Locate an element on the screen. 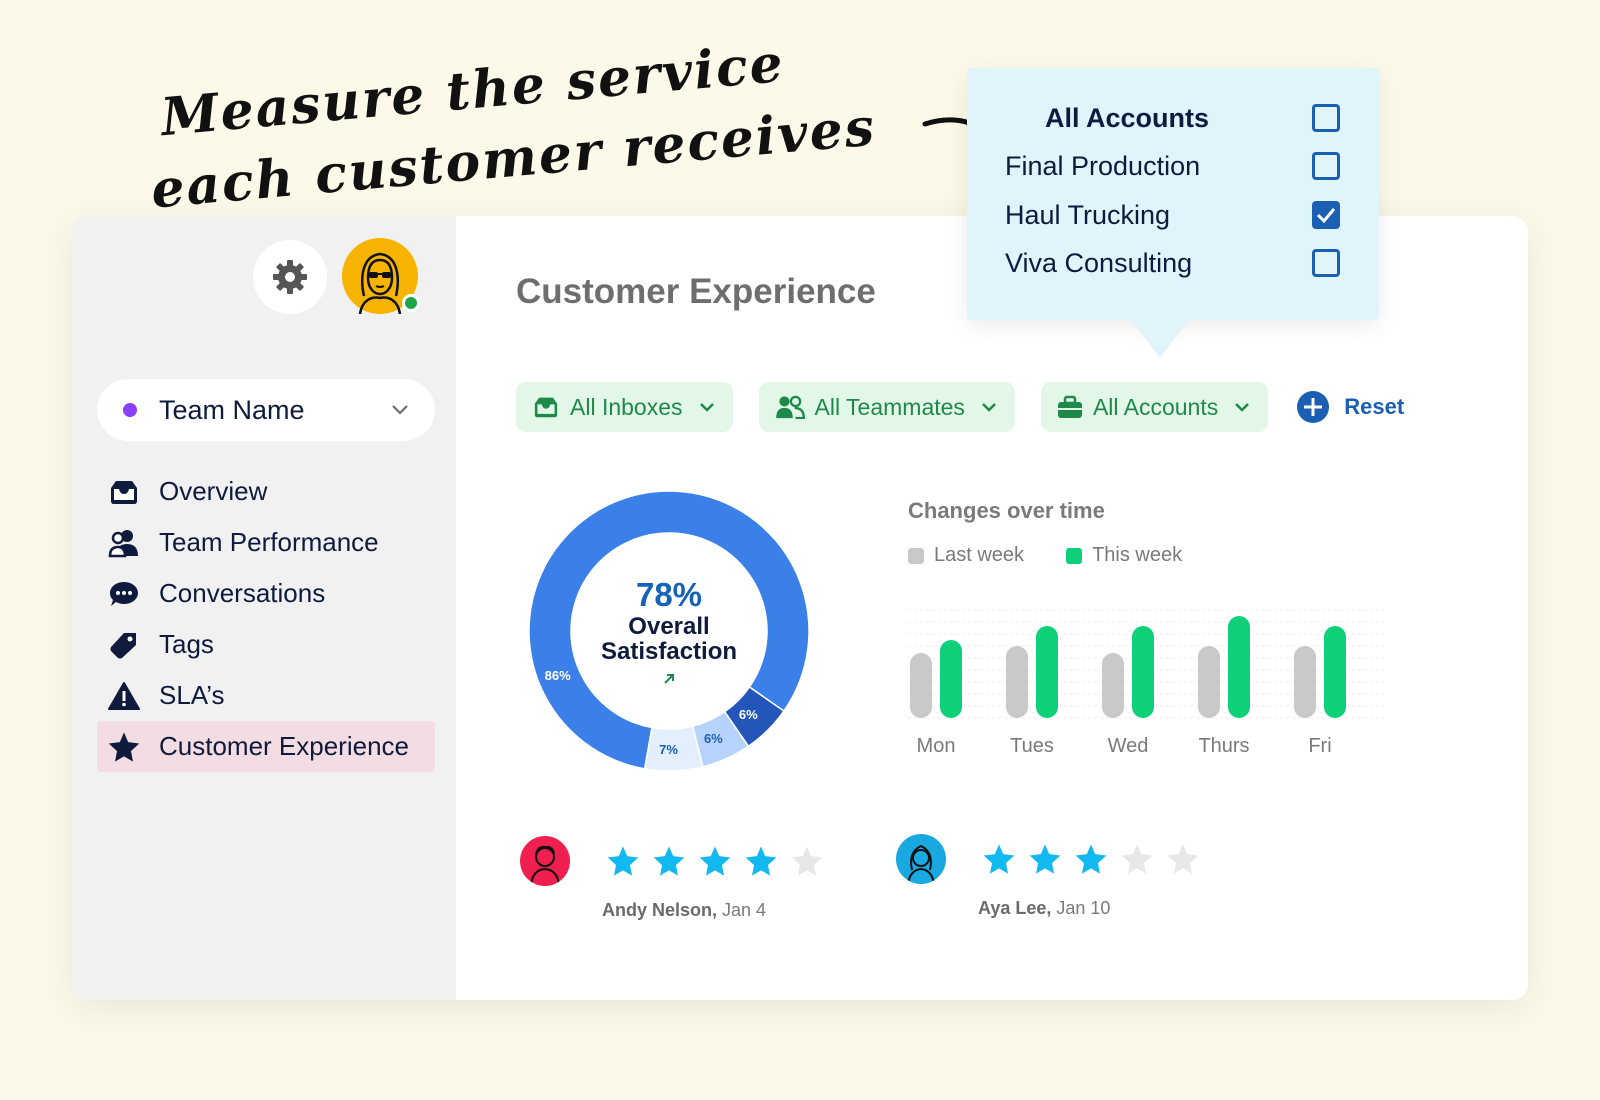 The image size is (1600, 1100). star-empty-icon is located at coordinates (1137, 859).